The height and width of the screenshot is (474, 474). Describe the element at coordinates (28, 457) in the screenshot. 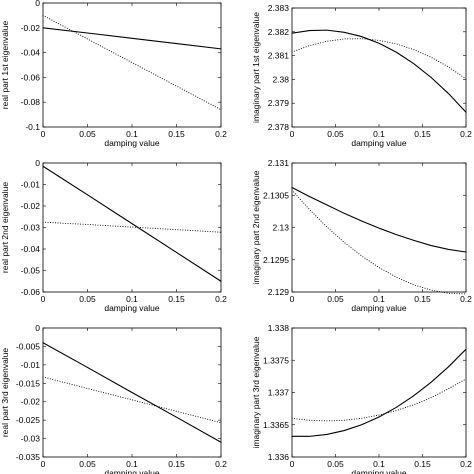

I see `y-tick-label: -0.035` at that location.